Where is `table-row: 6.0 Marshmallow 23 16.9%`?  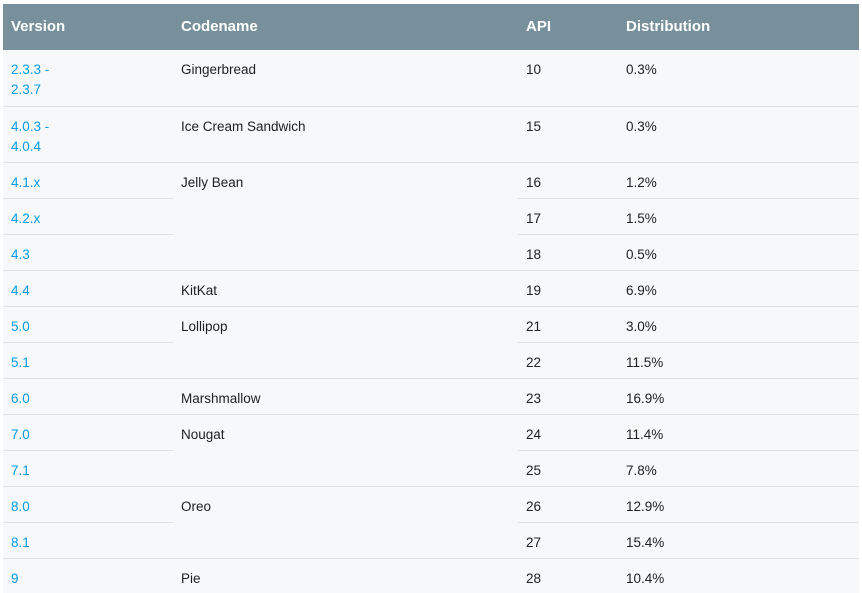
table-row: 6.0 Marshmallow 23 16.9% is located at coordinates (431, 396).